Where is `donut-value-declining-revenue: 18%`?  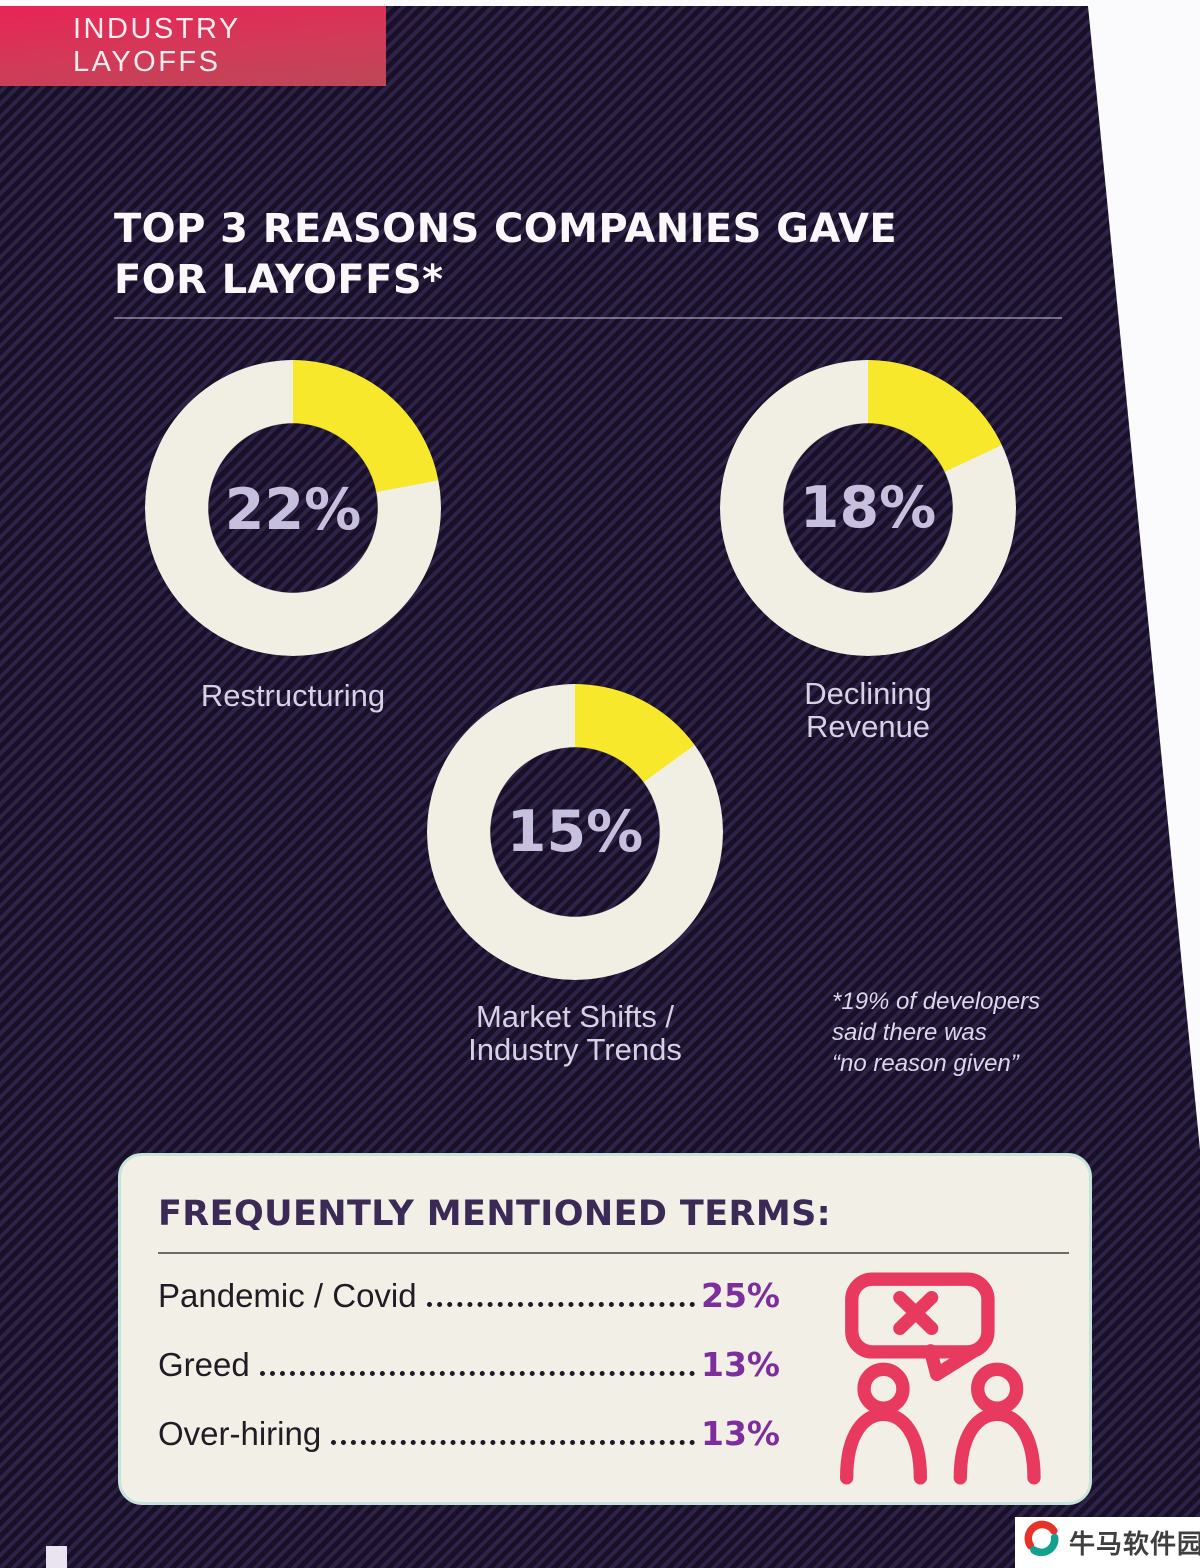
donut-value-declining-revenue: 18% is located at coordinates (868, 508).